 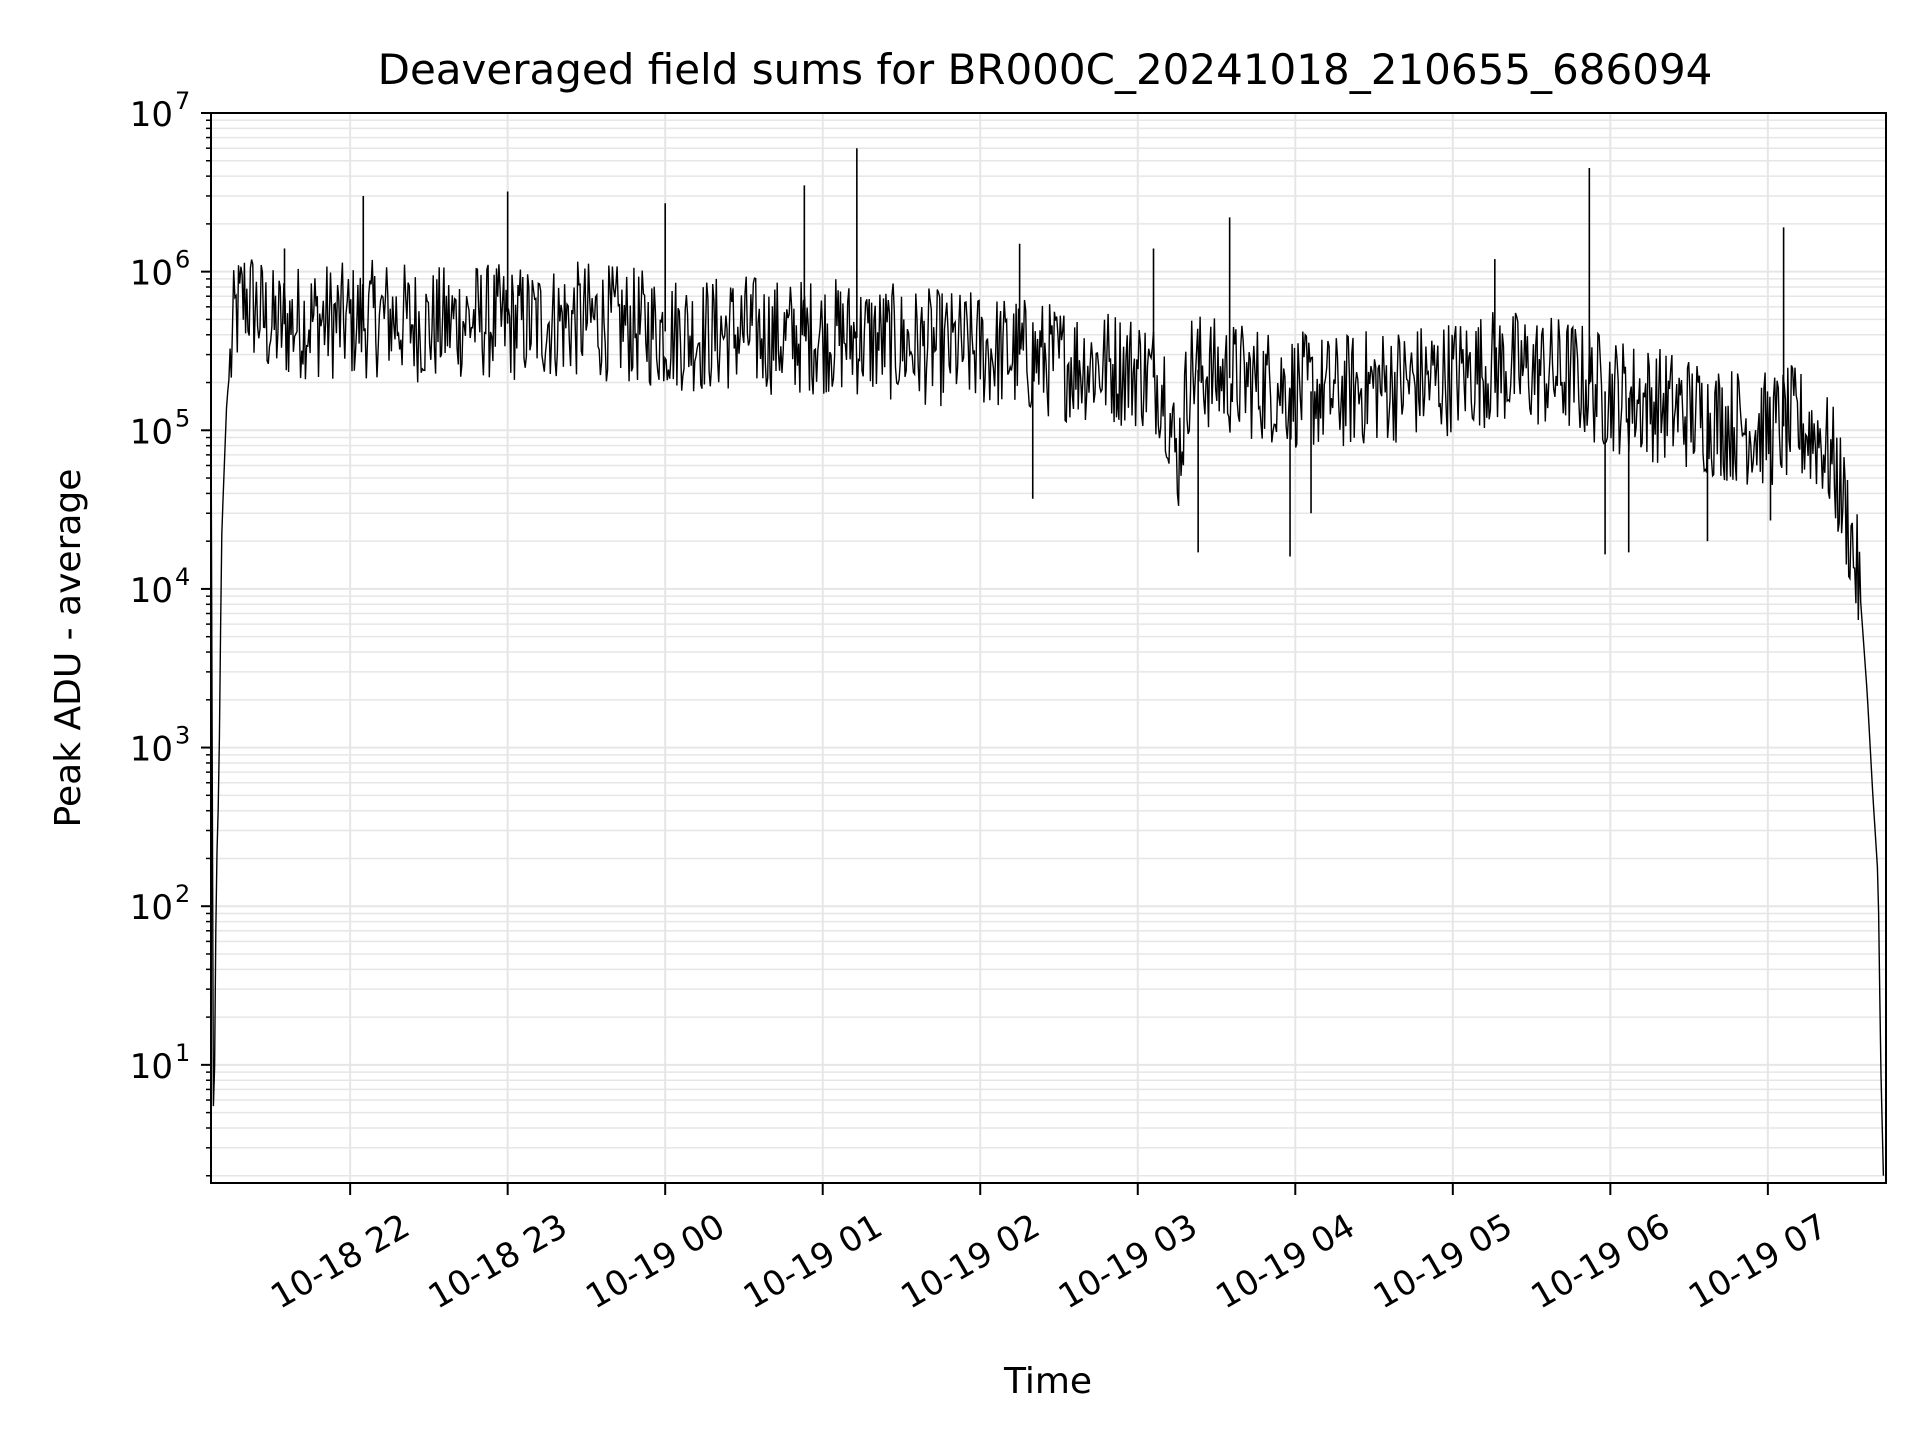 I want to click on y-axis-label: Peak ADU - average, so click(x=68, y=648).